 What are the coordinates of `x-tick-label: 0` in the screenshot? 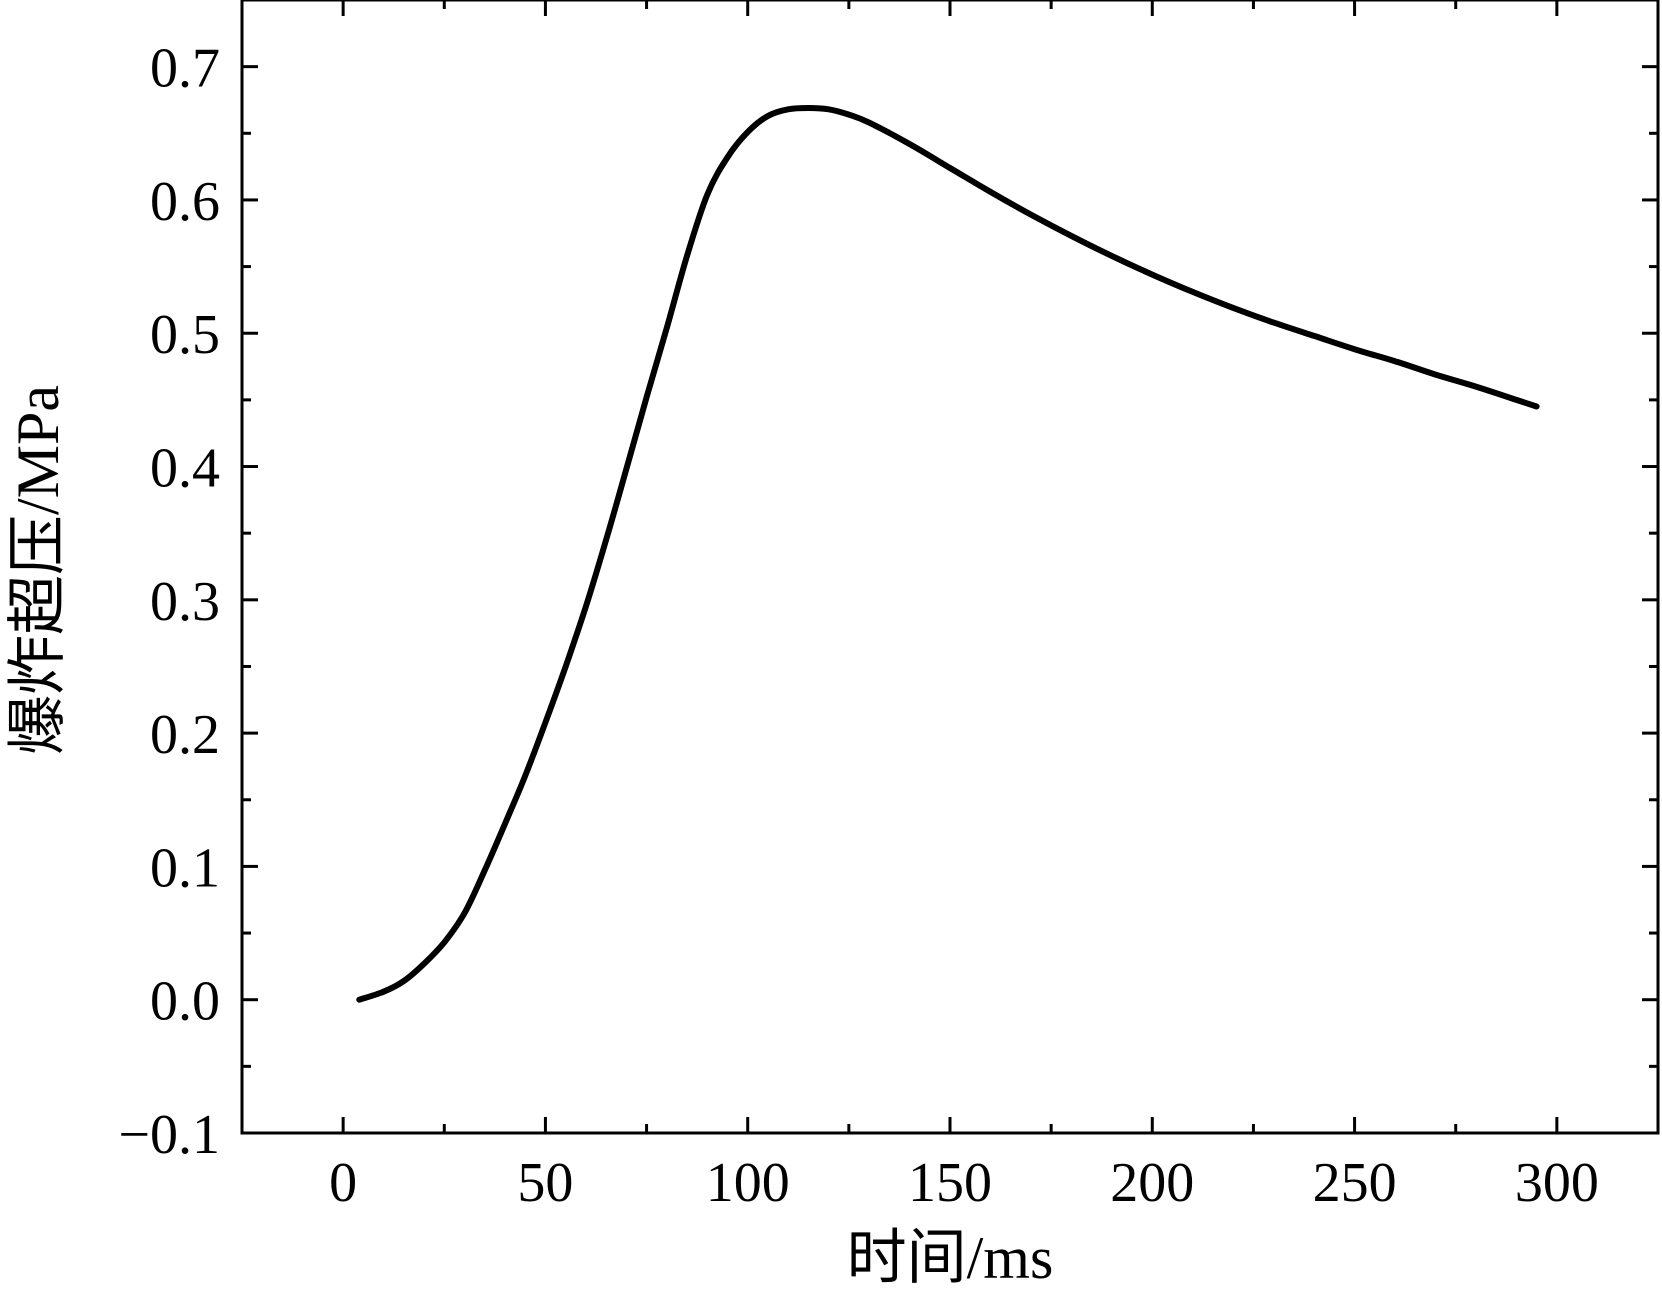 It's located at (343, 1183).